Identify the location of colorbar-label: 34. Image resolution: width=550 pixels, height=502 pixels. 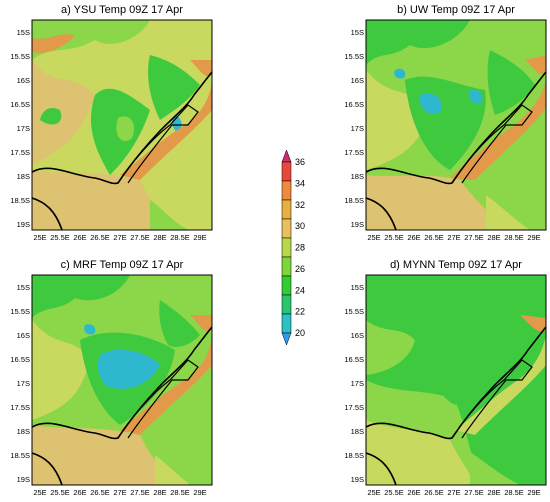
(300, 183).